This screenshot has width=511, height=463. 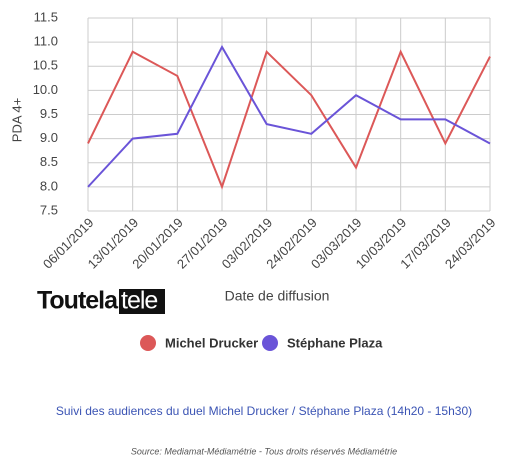 What do you see at coordinates (45, 89) in the screenshot?
I see `y-tick-label: 10.0` at bounding box center [45, 89].